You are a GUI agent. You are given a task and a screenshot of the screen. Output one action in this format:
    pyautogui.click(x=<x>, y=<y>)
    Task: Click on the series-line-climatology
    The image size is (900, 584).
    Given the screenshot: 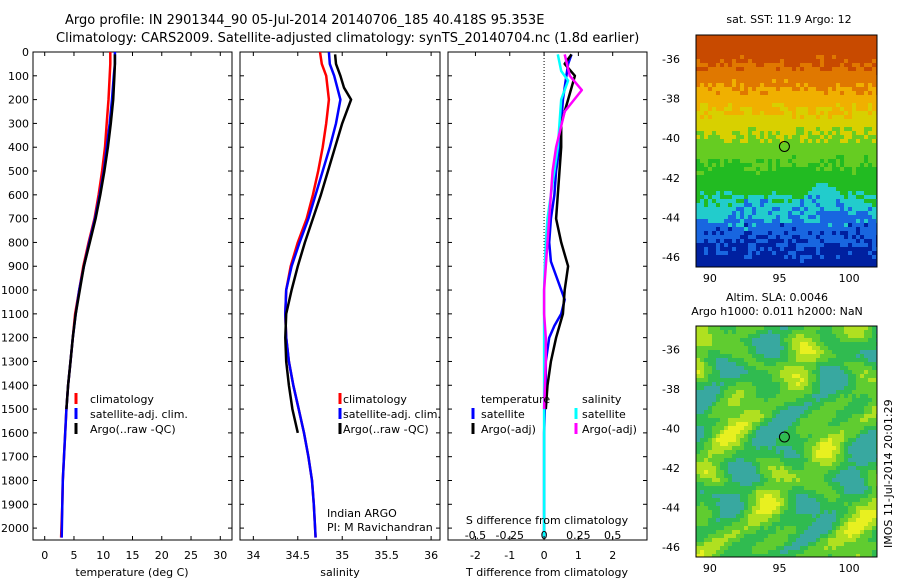 What is the action you would take?
    pyautogui.click(x=307, y=295)
    